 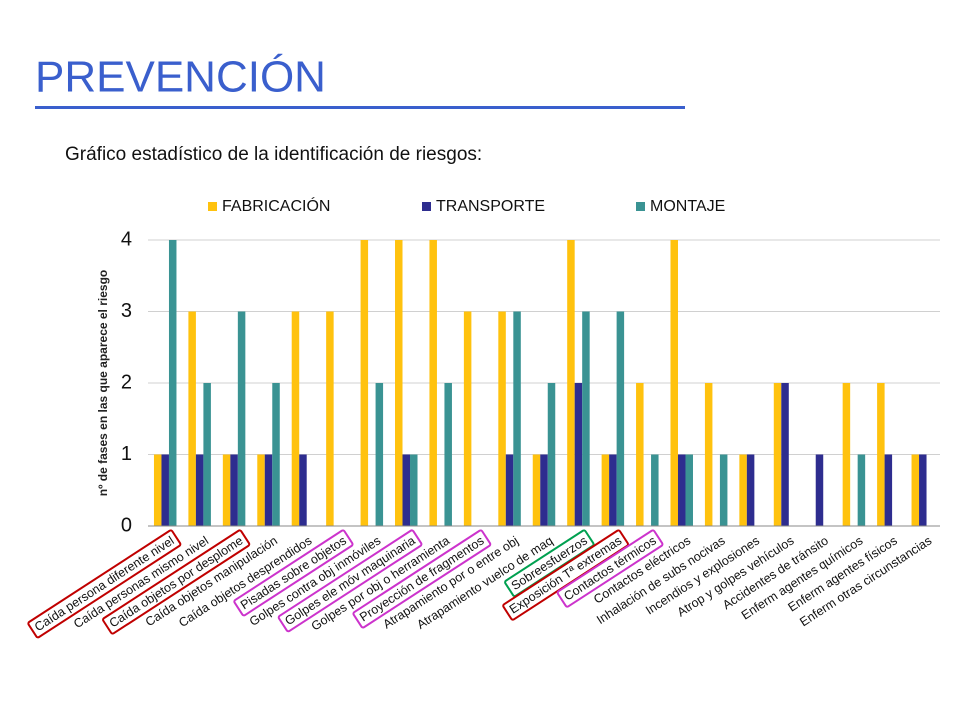 I want to click on legend-label: TRANSPORTE, so click(x=490, y=206).